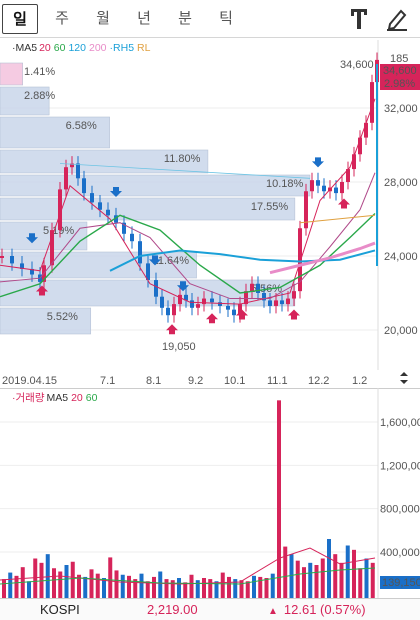 The width and height of the screenshot is (420, 620). Describe the element at coordinates (400, 582) in the screenshot. I see `current-volume-tag` at that location.